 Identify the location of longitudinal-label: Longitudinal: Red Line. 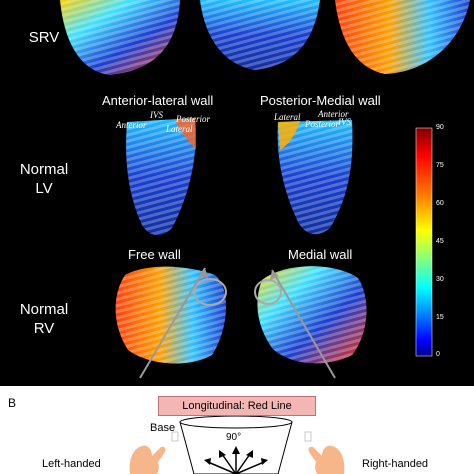
(237, 406).